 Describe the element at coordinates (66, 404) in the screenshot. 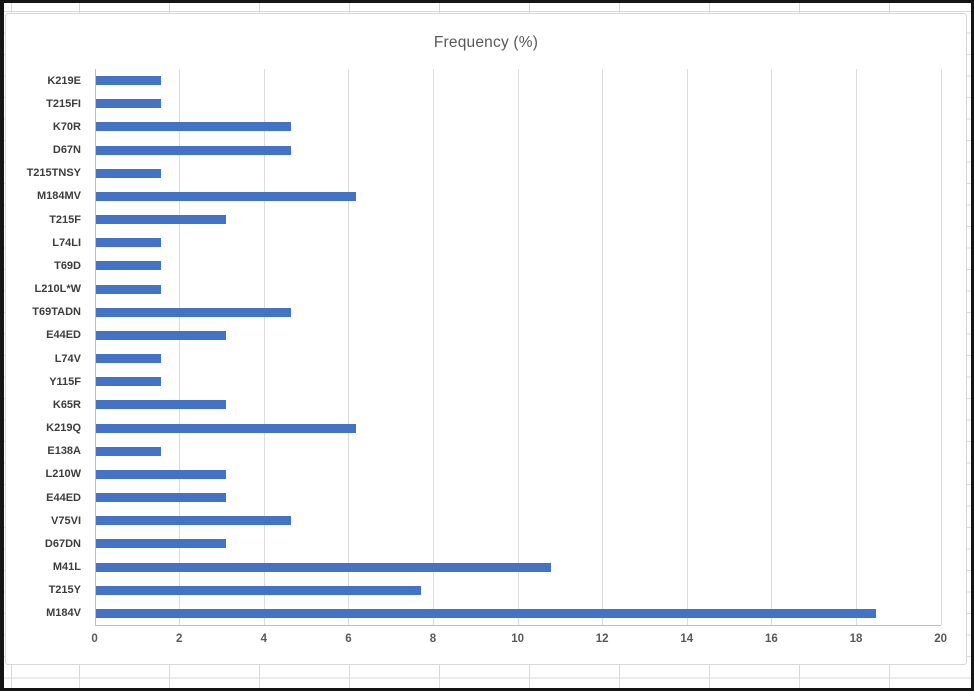

I see `category-label: K65R` at that location.